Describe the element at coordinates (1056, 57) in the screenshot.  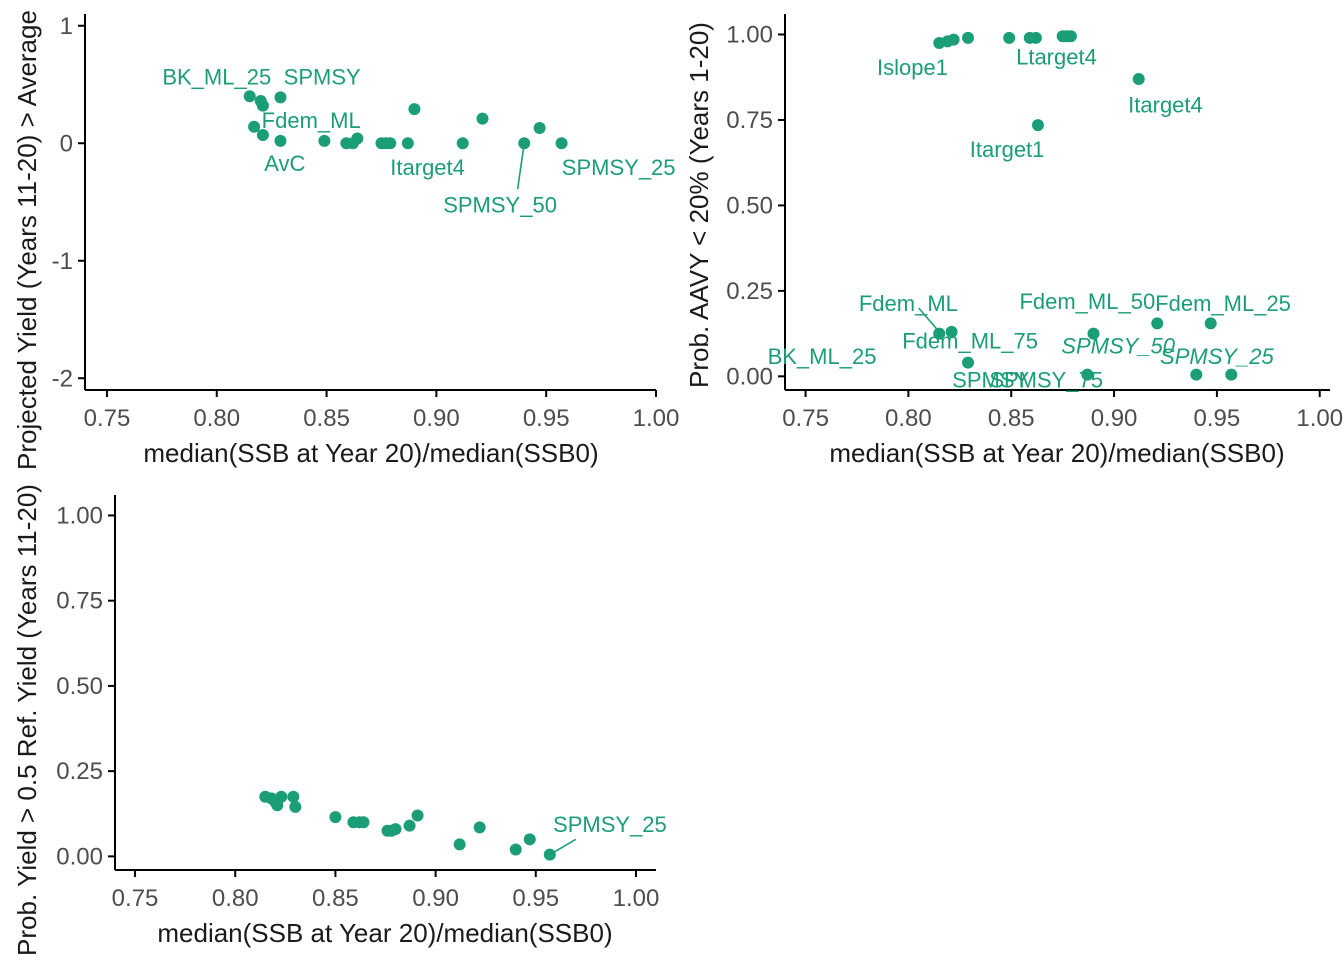
I see `point-label: Ltarget4` at that location.